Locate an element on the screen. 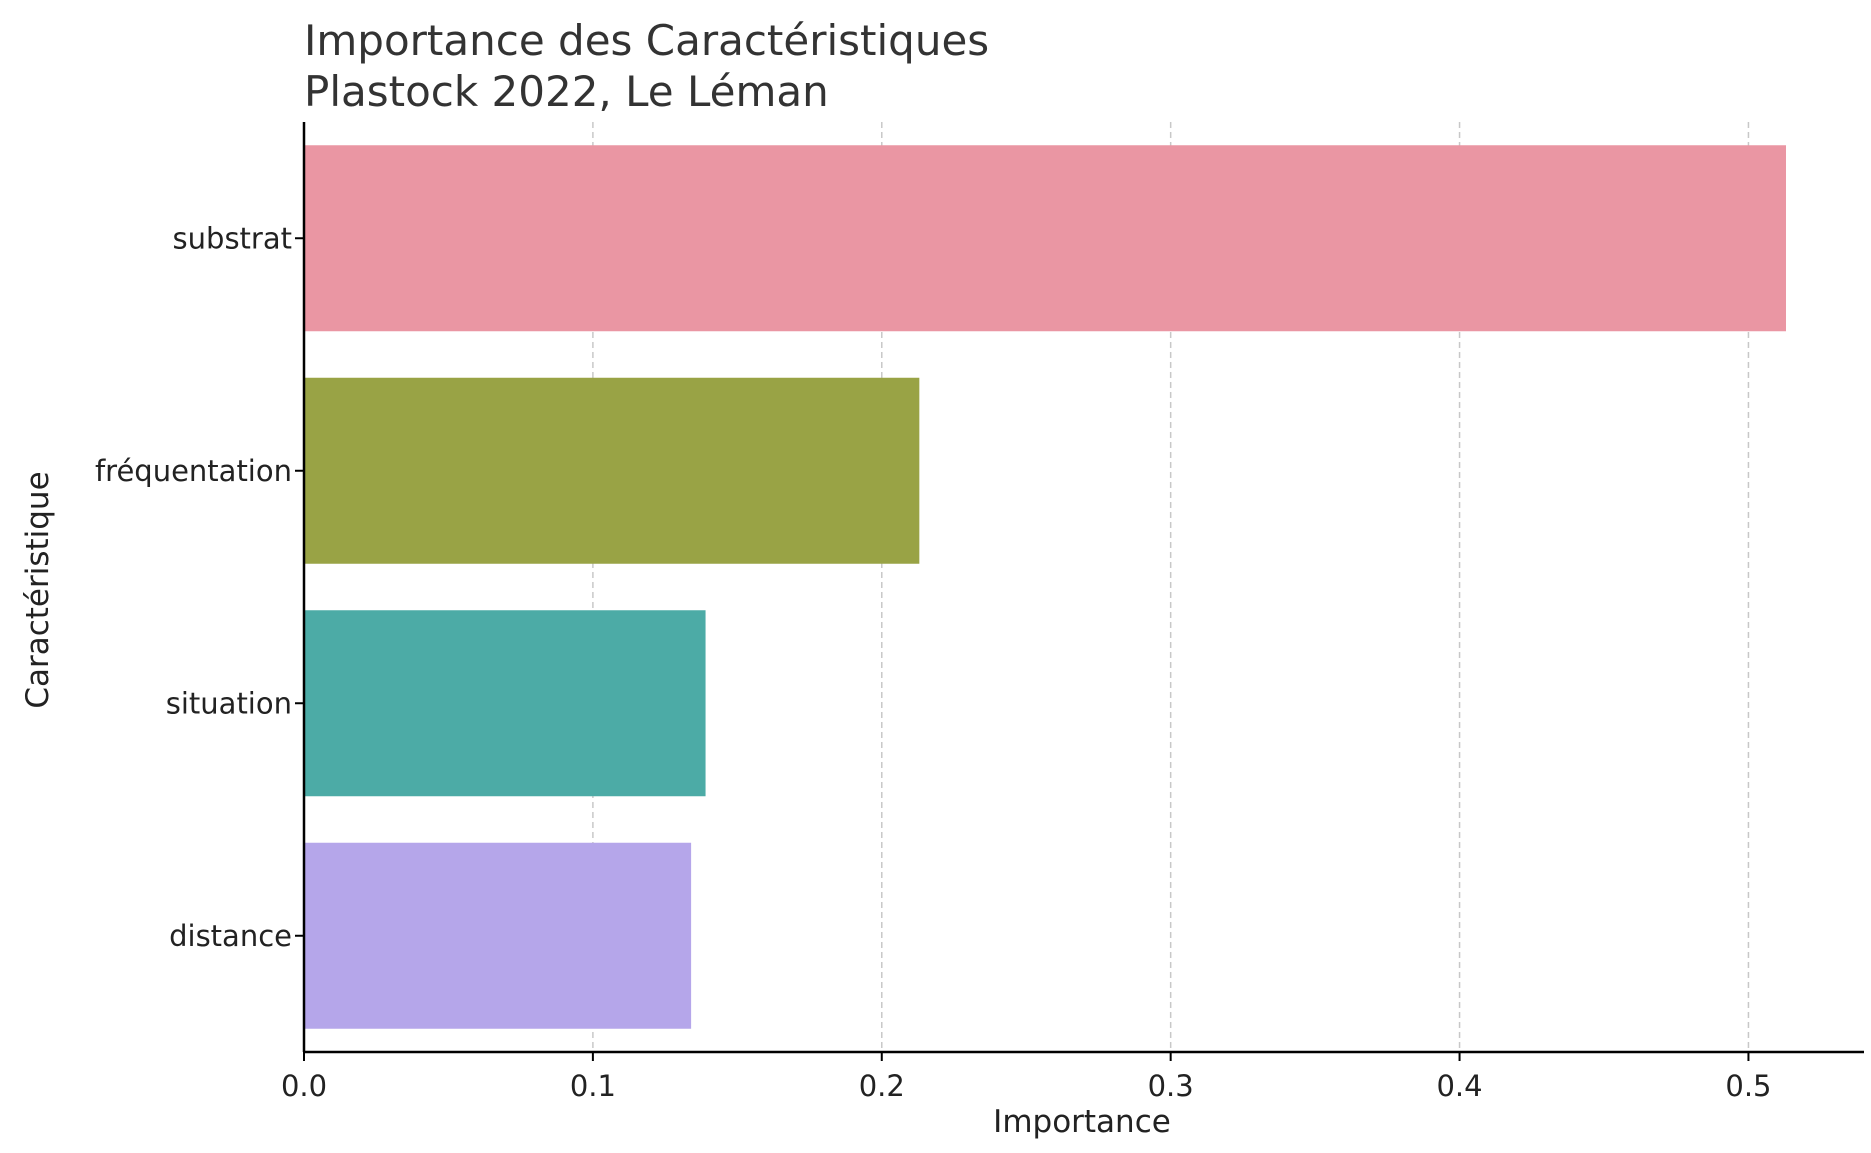 The width and height of the screenshot is (1871, 1153). x-tick-label: 0.1 is located at coordinates (593, 1086).